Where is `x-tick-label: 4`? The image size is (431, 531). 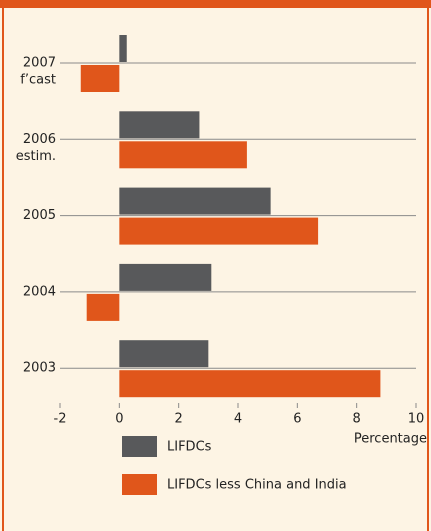 x-tick-label: 4 is located at coordinates (238, 419).